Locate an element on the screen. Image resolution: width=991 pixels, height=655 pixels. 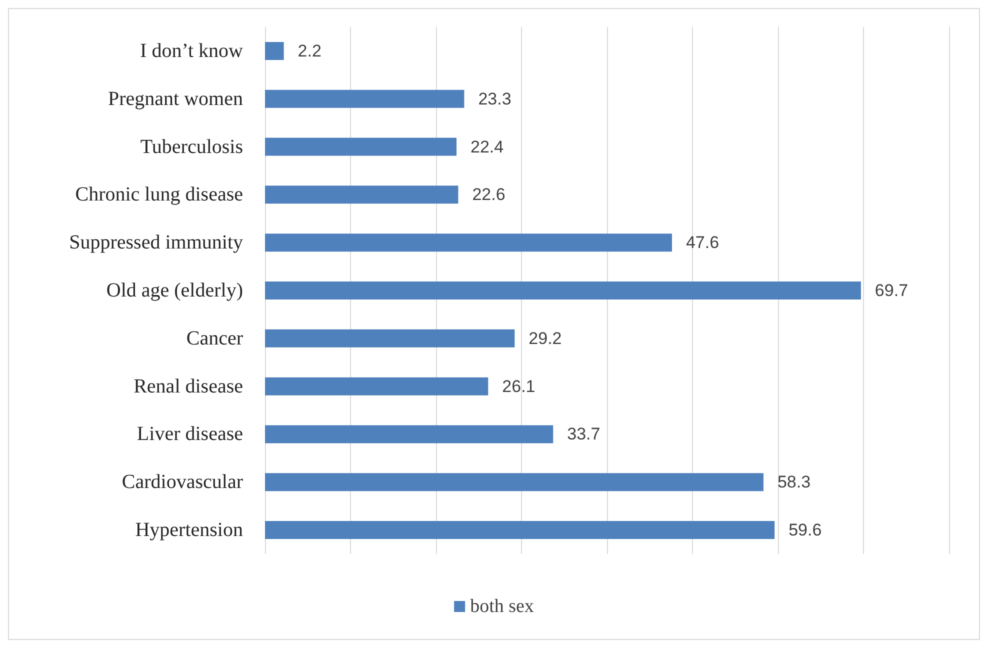
y-tick-label: Hypertension is located at coordinates (189, 530).